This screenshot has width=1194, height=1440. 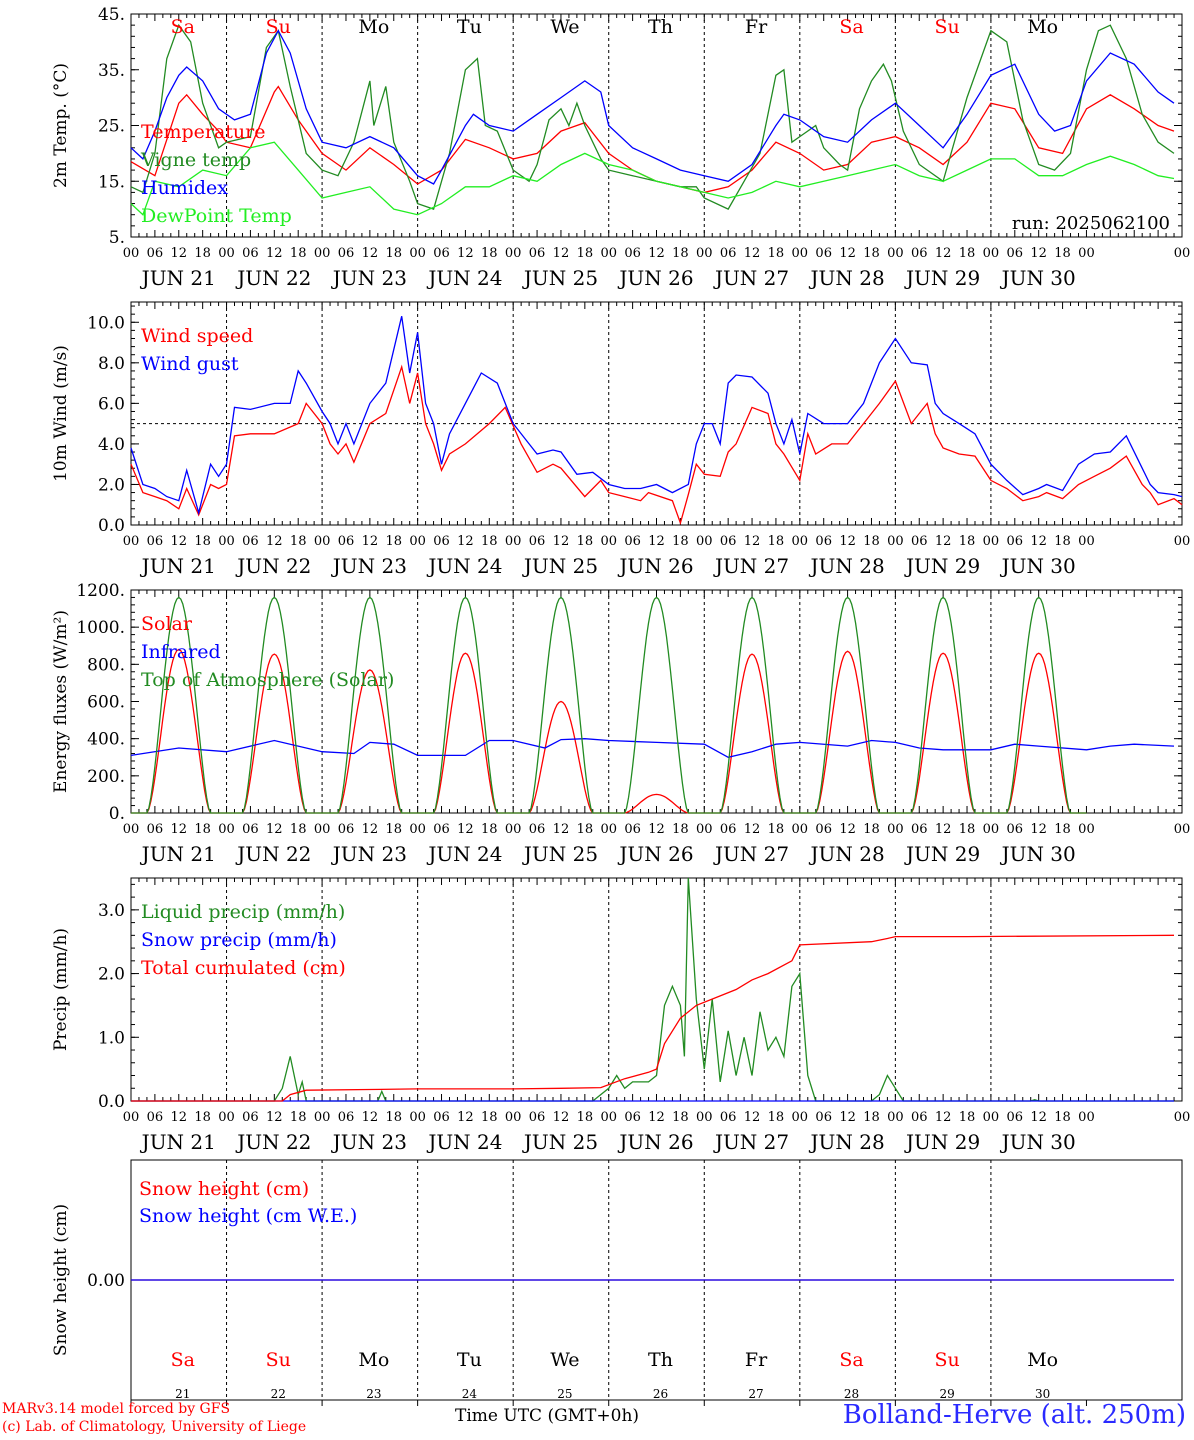 I want to click on y-tick-label: 400., so click(x=106, y=740).